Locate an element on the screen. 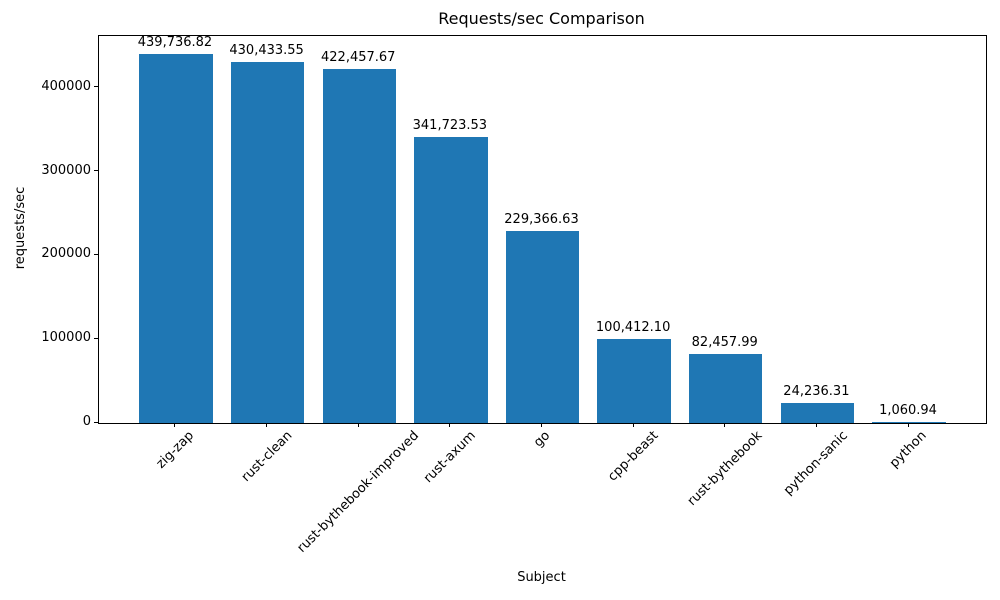  y-tick-label: 0 is located at coordinates (86, 421).